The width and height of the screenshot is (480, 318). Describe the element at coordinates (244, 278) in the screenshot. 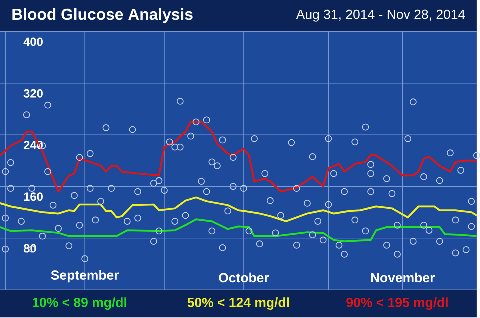

I see `x-tick-label: October` at that location.